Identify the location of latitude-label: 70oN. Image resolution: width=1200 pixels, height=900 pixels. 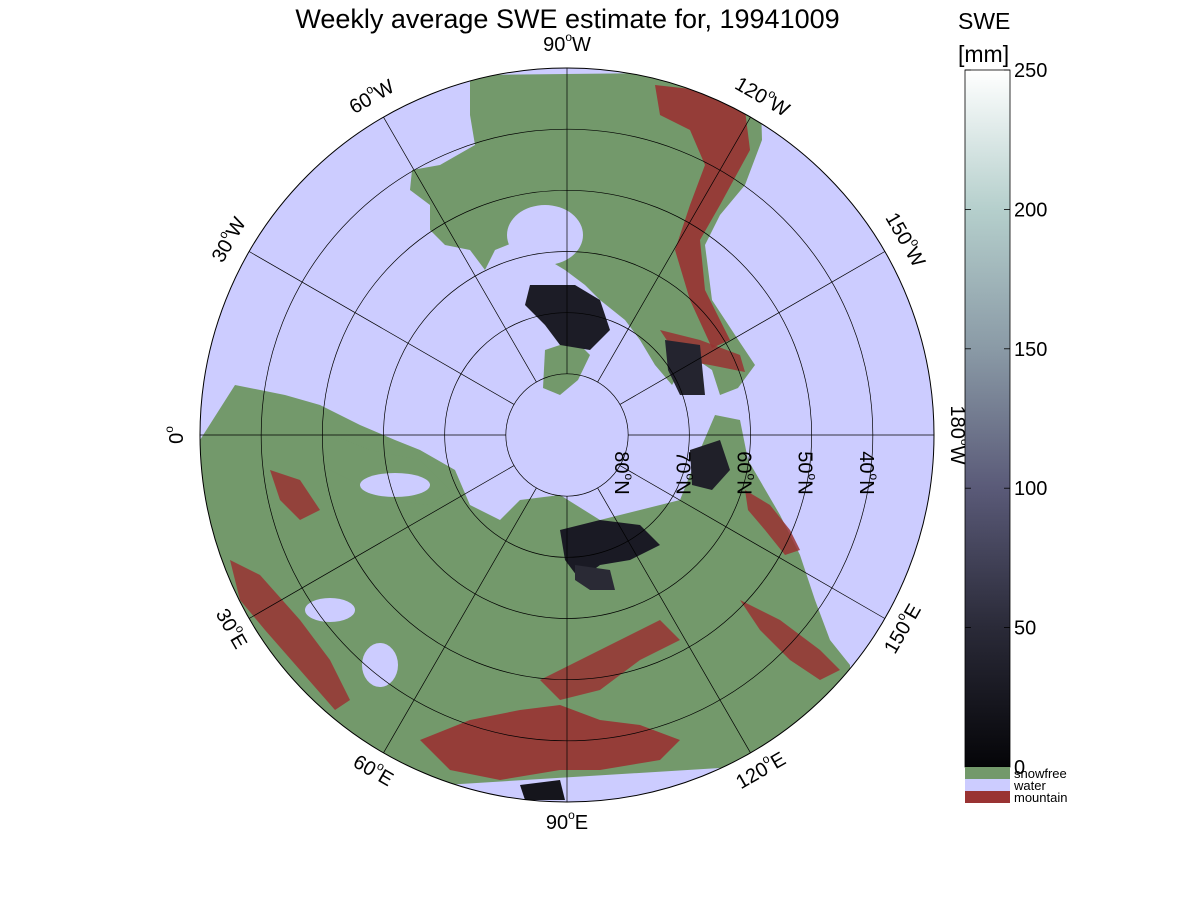
(684, 472).